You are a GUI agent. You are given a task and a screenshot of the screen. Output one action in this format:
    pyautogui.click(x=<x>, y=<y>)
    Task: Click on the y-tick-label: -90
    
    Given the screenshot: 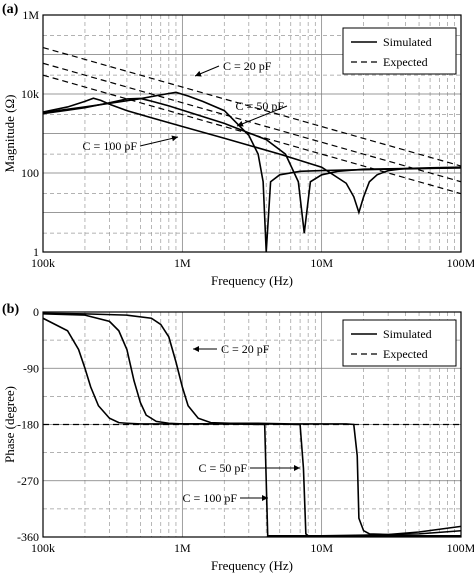 What is the action you would take?
    pyautogui.click(x=31, y=368)
    